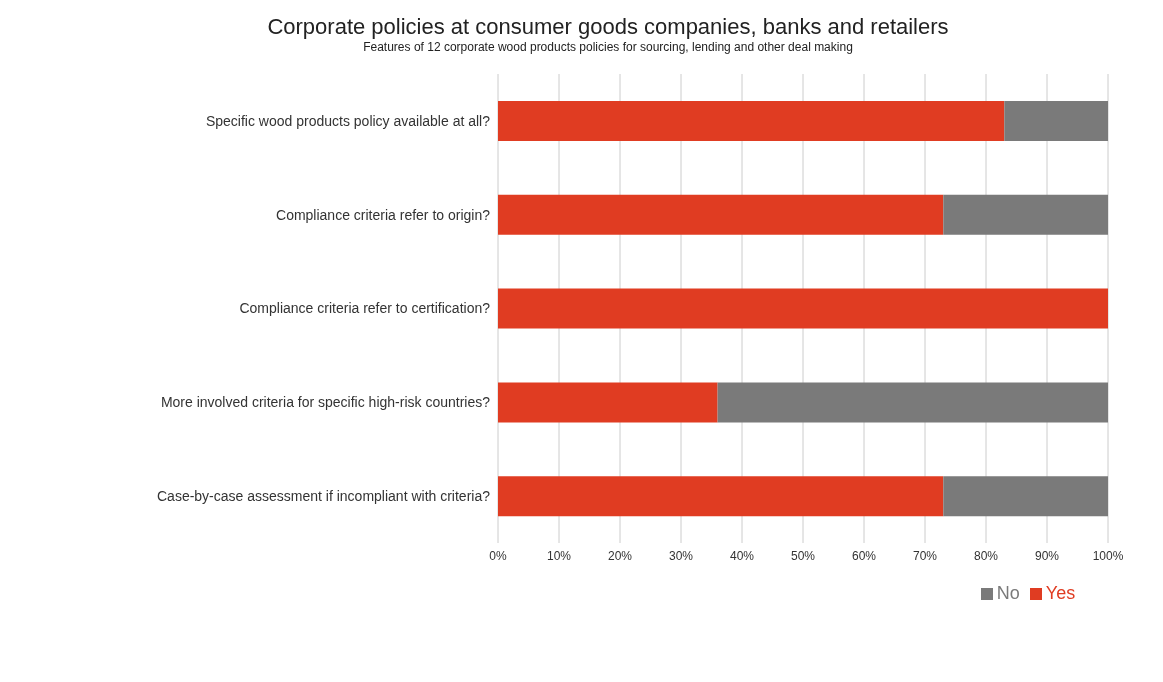 The width and height of the screenshot is (1163, 682). Describe the element at coordinates (986, 555) in the screenshot. I see `x-tick-label: 80%` at that location.